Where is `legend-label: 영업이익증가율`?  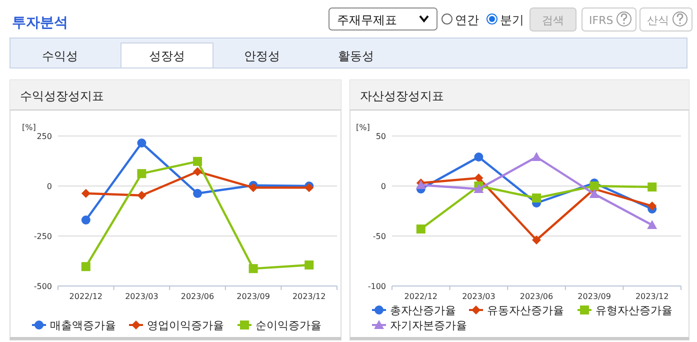
legend-label: 영업이익증가율 is located at coordinates (185, 325).